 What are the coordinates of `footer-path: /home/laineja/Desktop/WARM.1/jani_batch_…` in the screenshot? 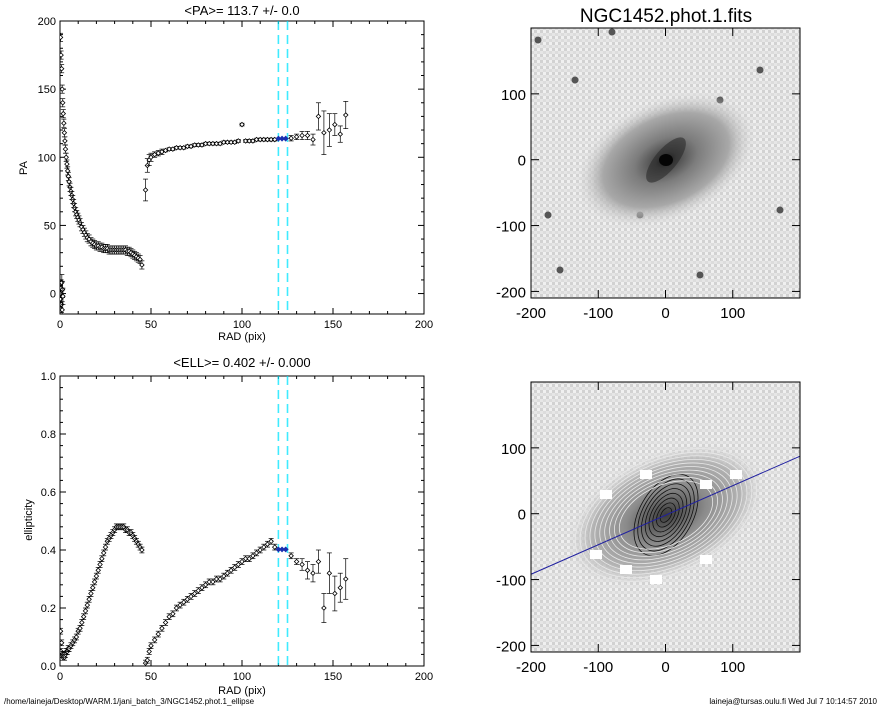 It's located at (129, 701).